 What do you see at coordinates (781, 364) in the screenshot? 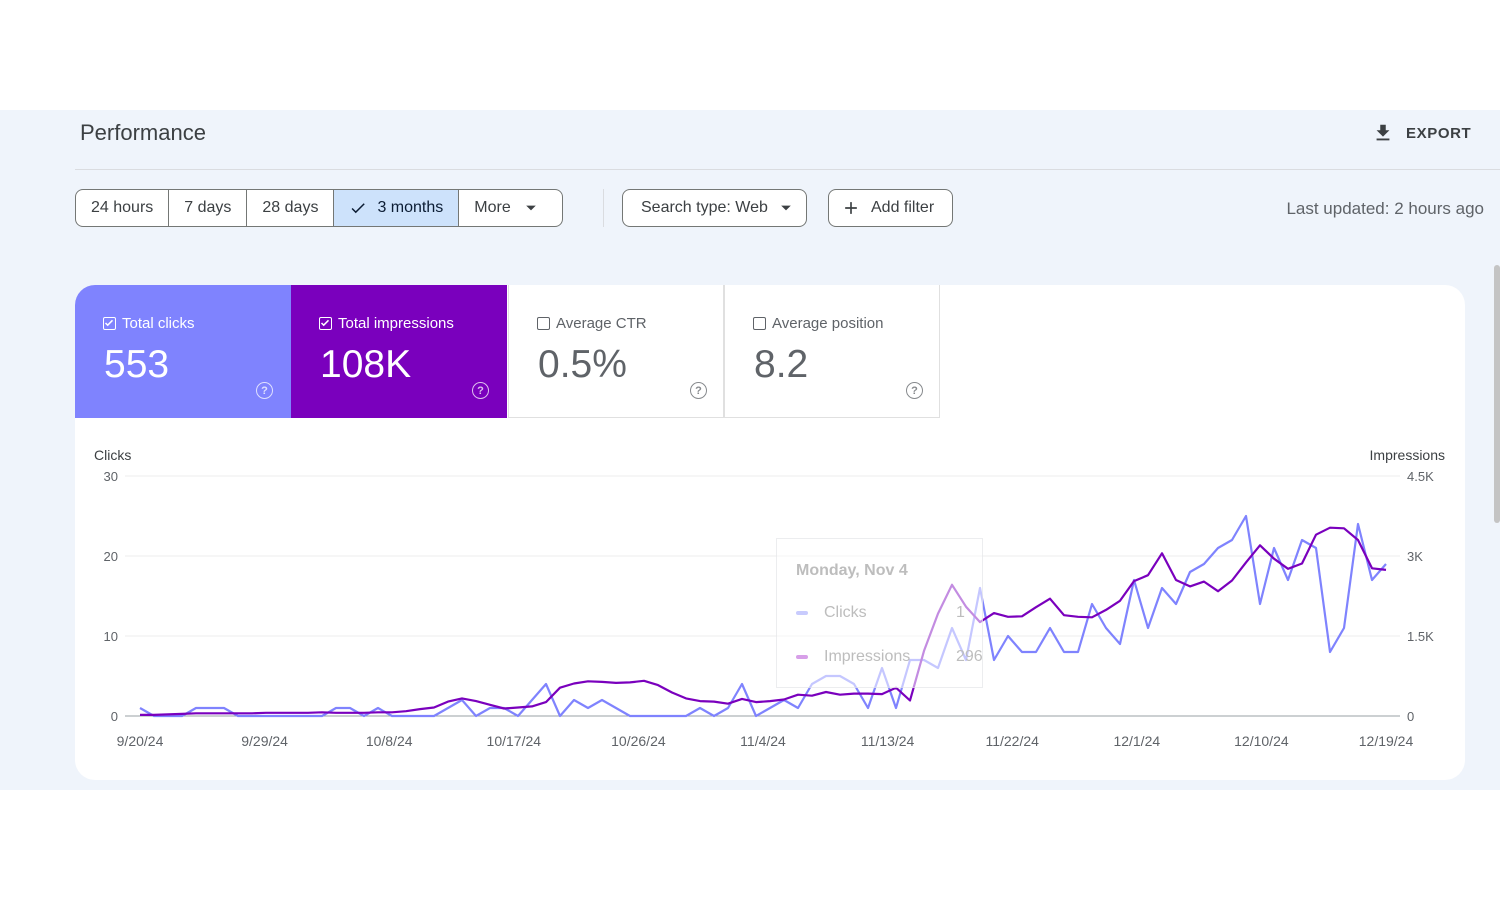
I see `metric-value: 8.2` at bounding box center [781, 364].